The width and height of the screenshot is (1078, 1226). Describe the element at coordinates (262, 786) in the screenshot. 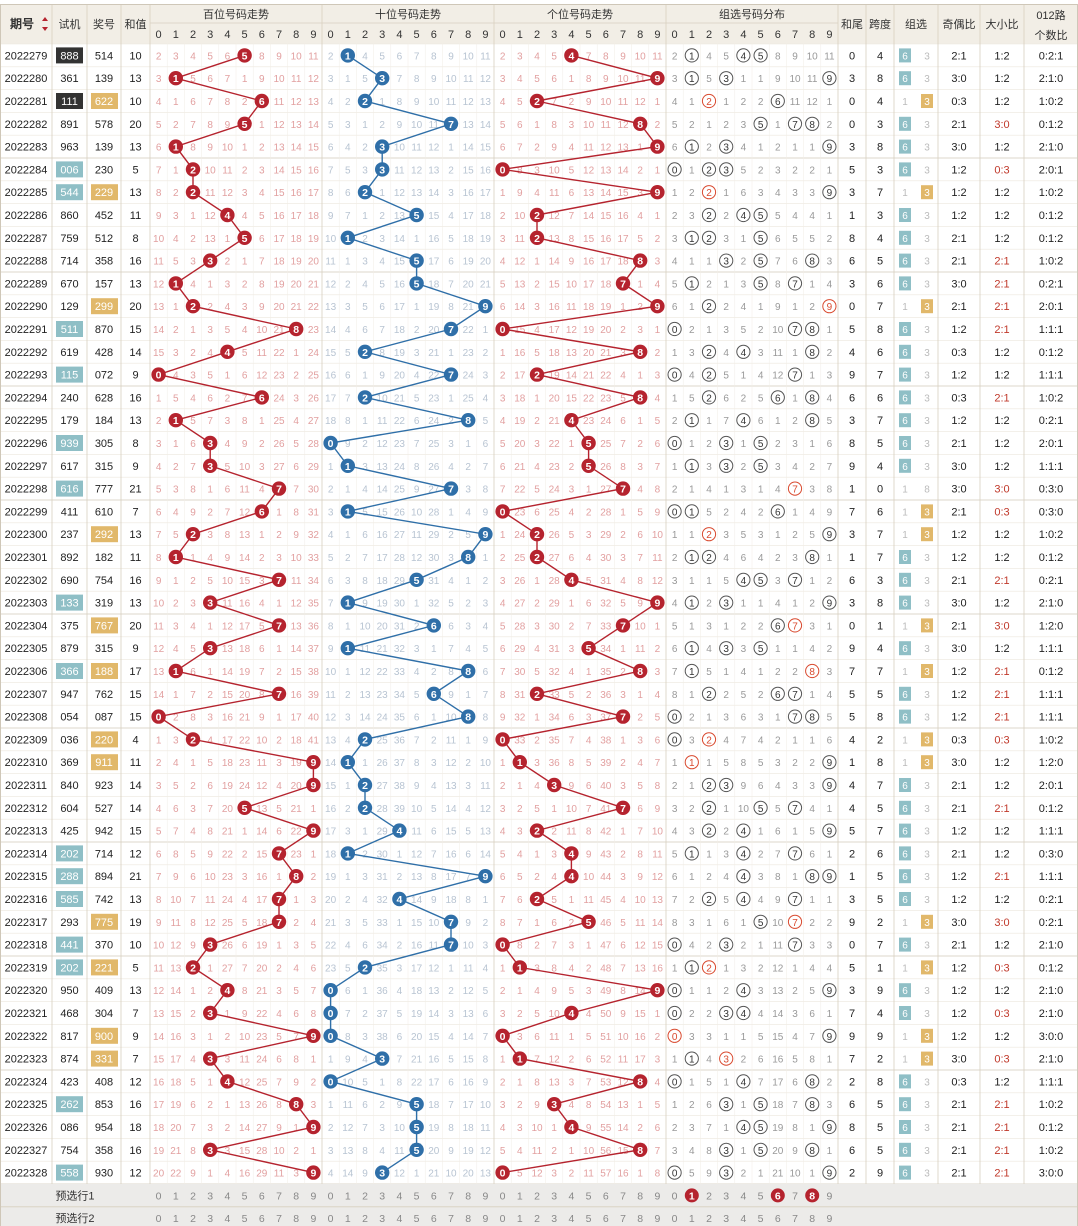

I see `hundreds-omission: 12` at that location.